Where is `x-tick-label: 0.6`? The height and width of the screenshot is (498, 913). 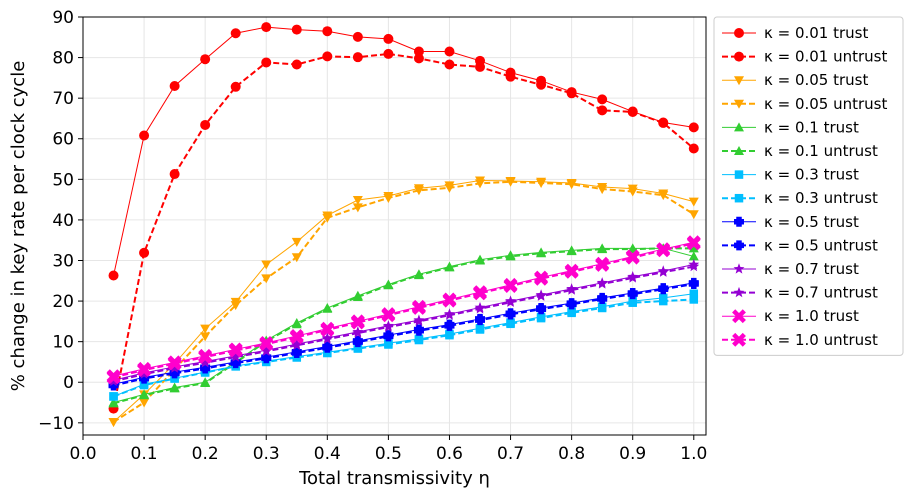 x-tick-label: 0.6 is located at coordinates (449, 454).